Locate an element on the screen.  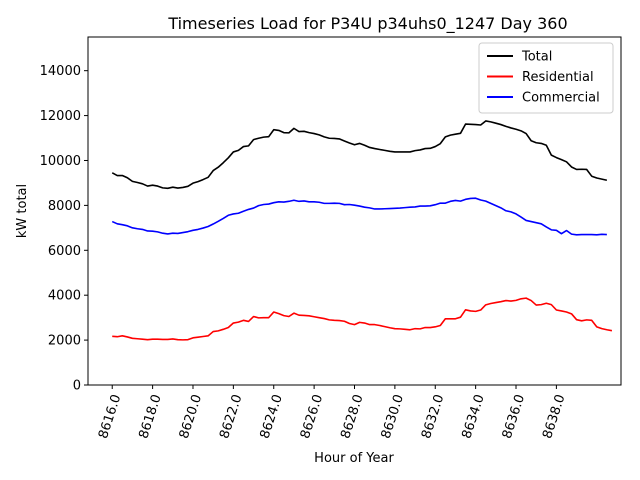
series-line-residential is located at coordinates (362, 319).